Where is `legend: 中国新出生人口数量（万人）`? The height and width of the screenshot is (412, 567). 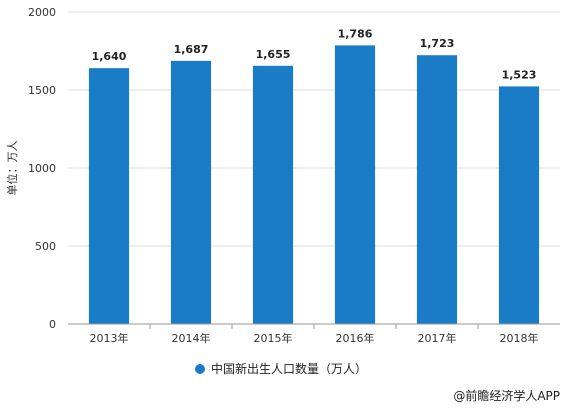 legend: 中国新出生人口数量（万人） is located at coordinates (281, 368).